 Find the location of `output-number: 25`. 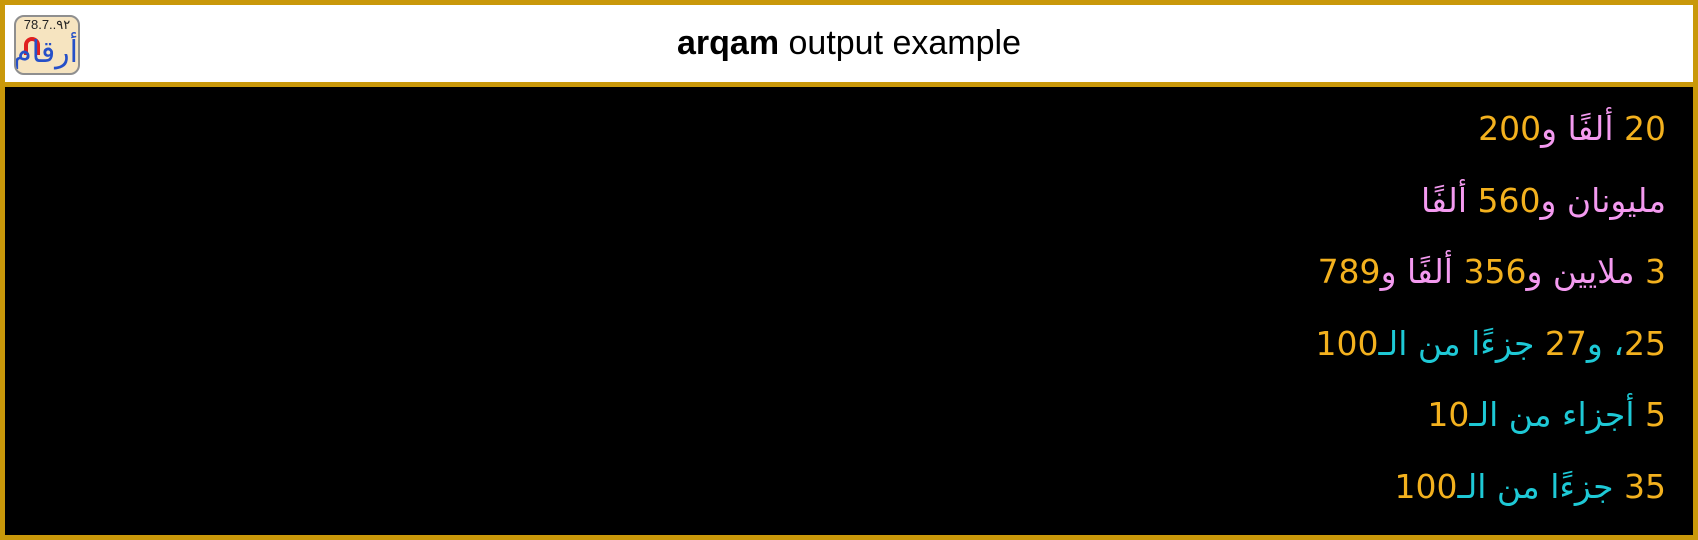

output-number: 25 is located at coordinates (1645, 343).